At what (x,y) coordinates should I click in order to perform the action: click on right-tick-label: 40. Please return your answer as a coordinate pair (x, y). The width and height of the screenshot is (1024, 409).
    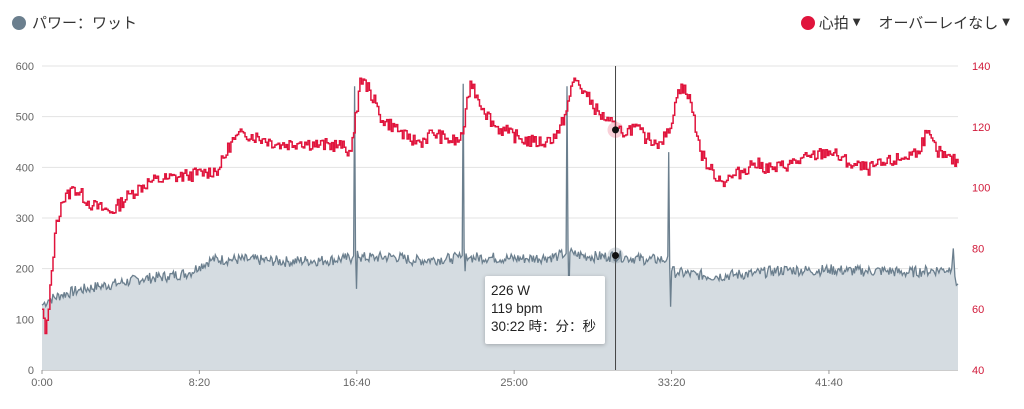
    Looking at the image, I should click on (978, 371).